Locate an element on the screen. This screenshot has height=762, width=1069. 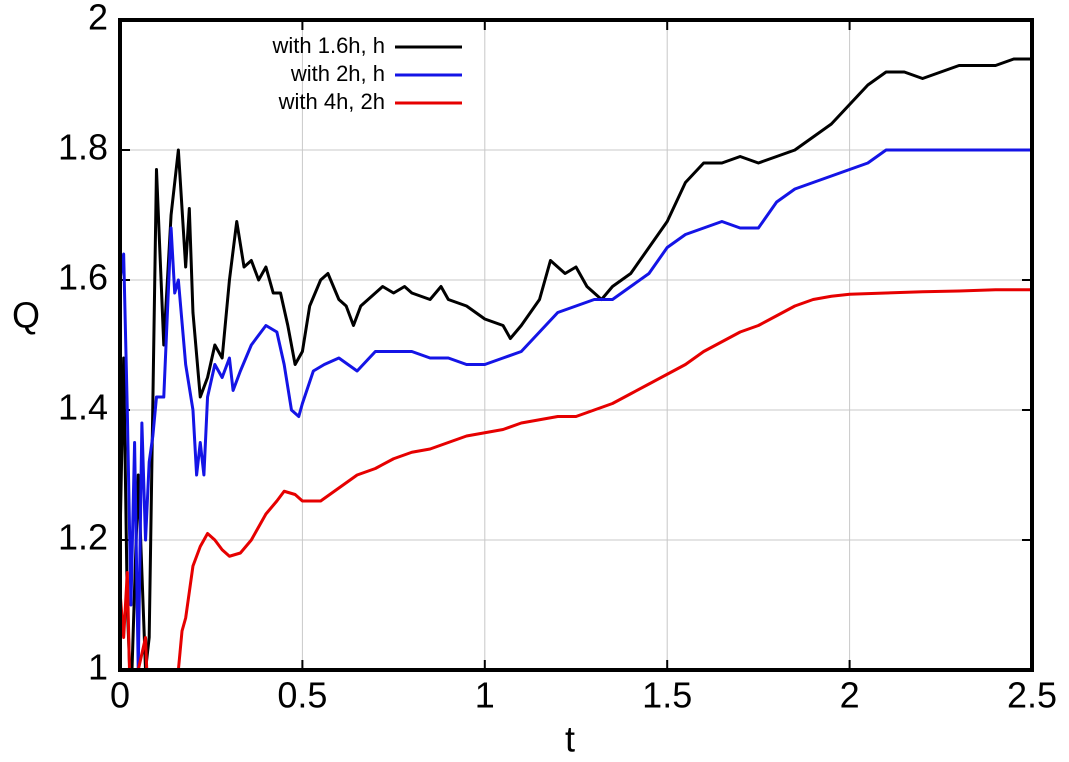
y-tick-label: 1.2 is located at coordinates (83, 537).